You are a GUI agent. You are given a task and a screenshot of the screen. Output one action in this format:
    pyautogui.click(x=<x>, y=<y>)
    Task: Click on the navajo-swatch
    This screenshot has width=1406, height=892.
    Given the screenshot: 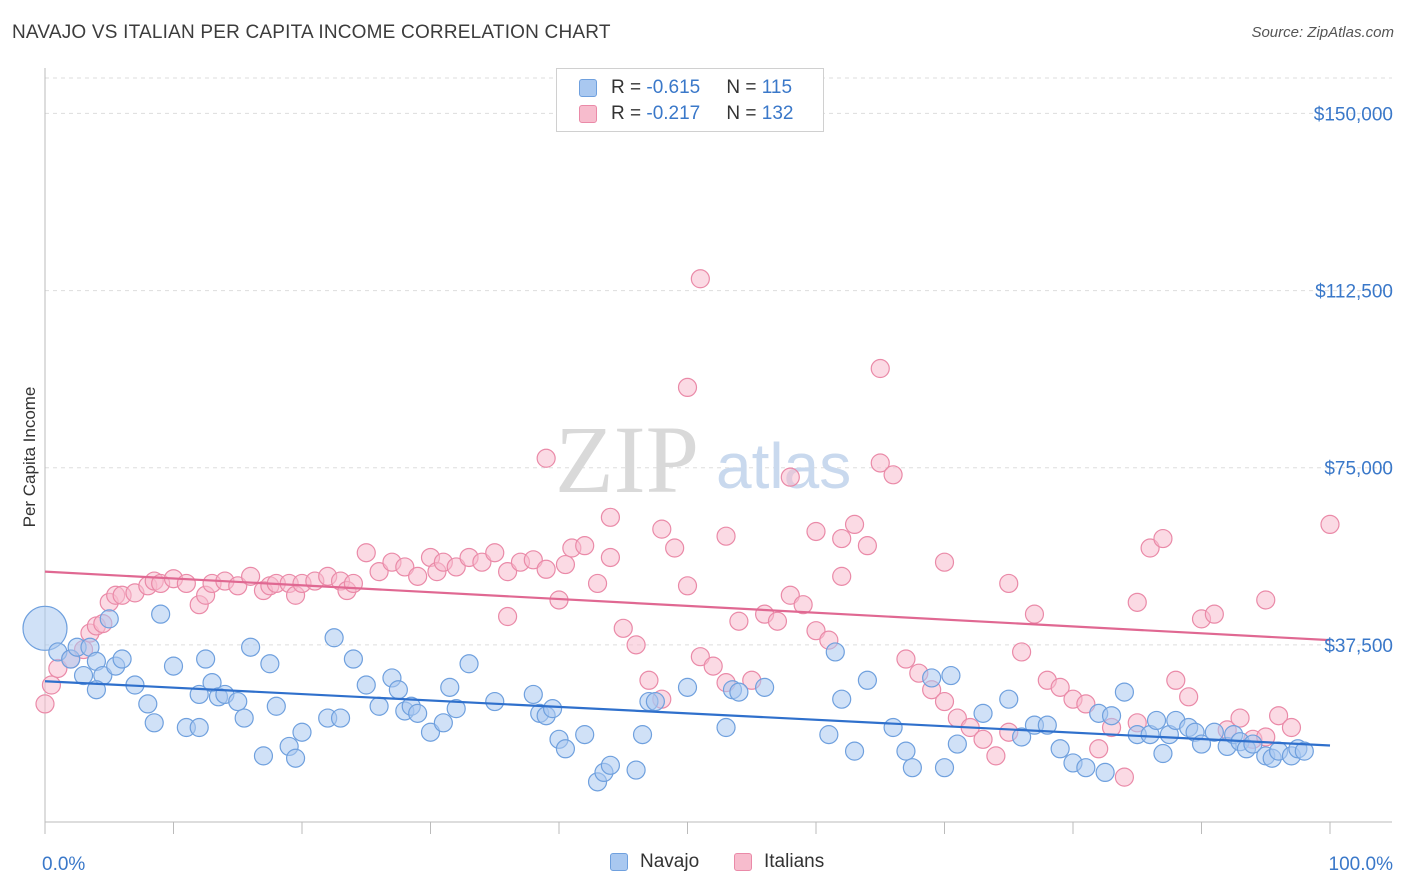 What is the action you would take?
    pyautogui.click(x=619, y=862)
    